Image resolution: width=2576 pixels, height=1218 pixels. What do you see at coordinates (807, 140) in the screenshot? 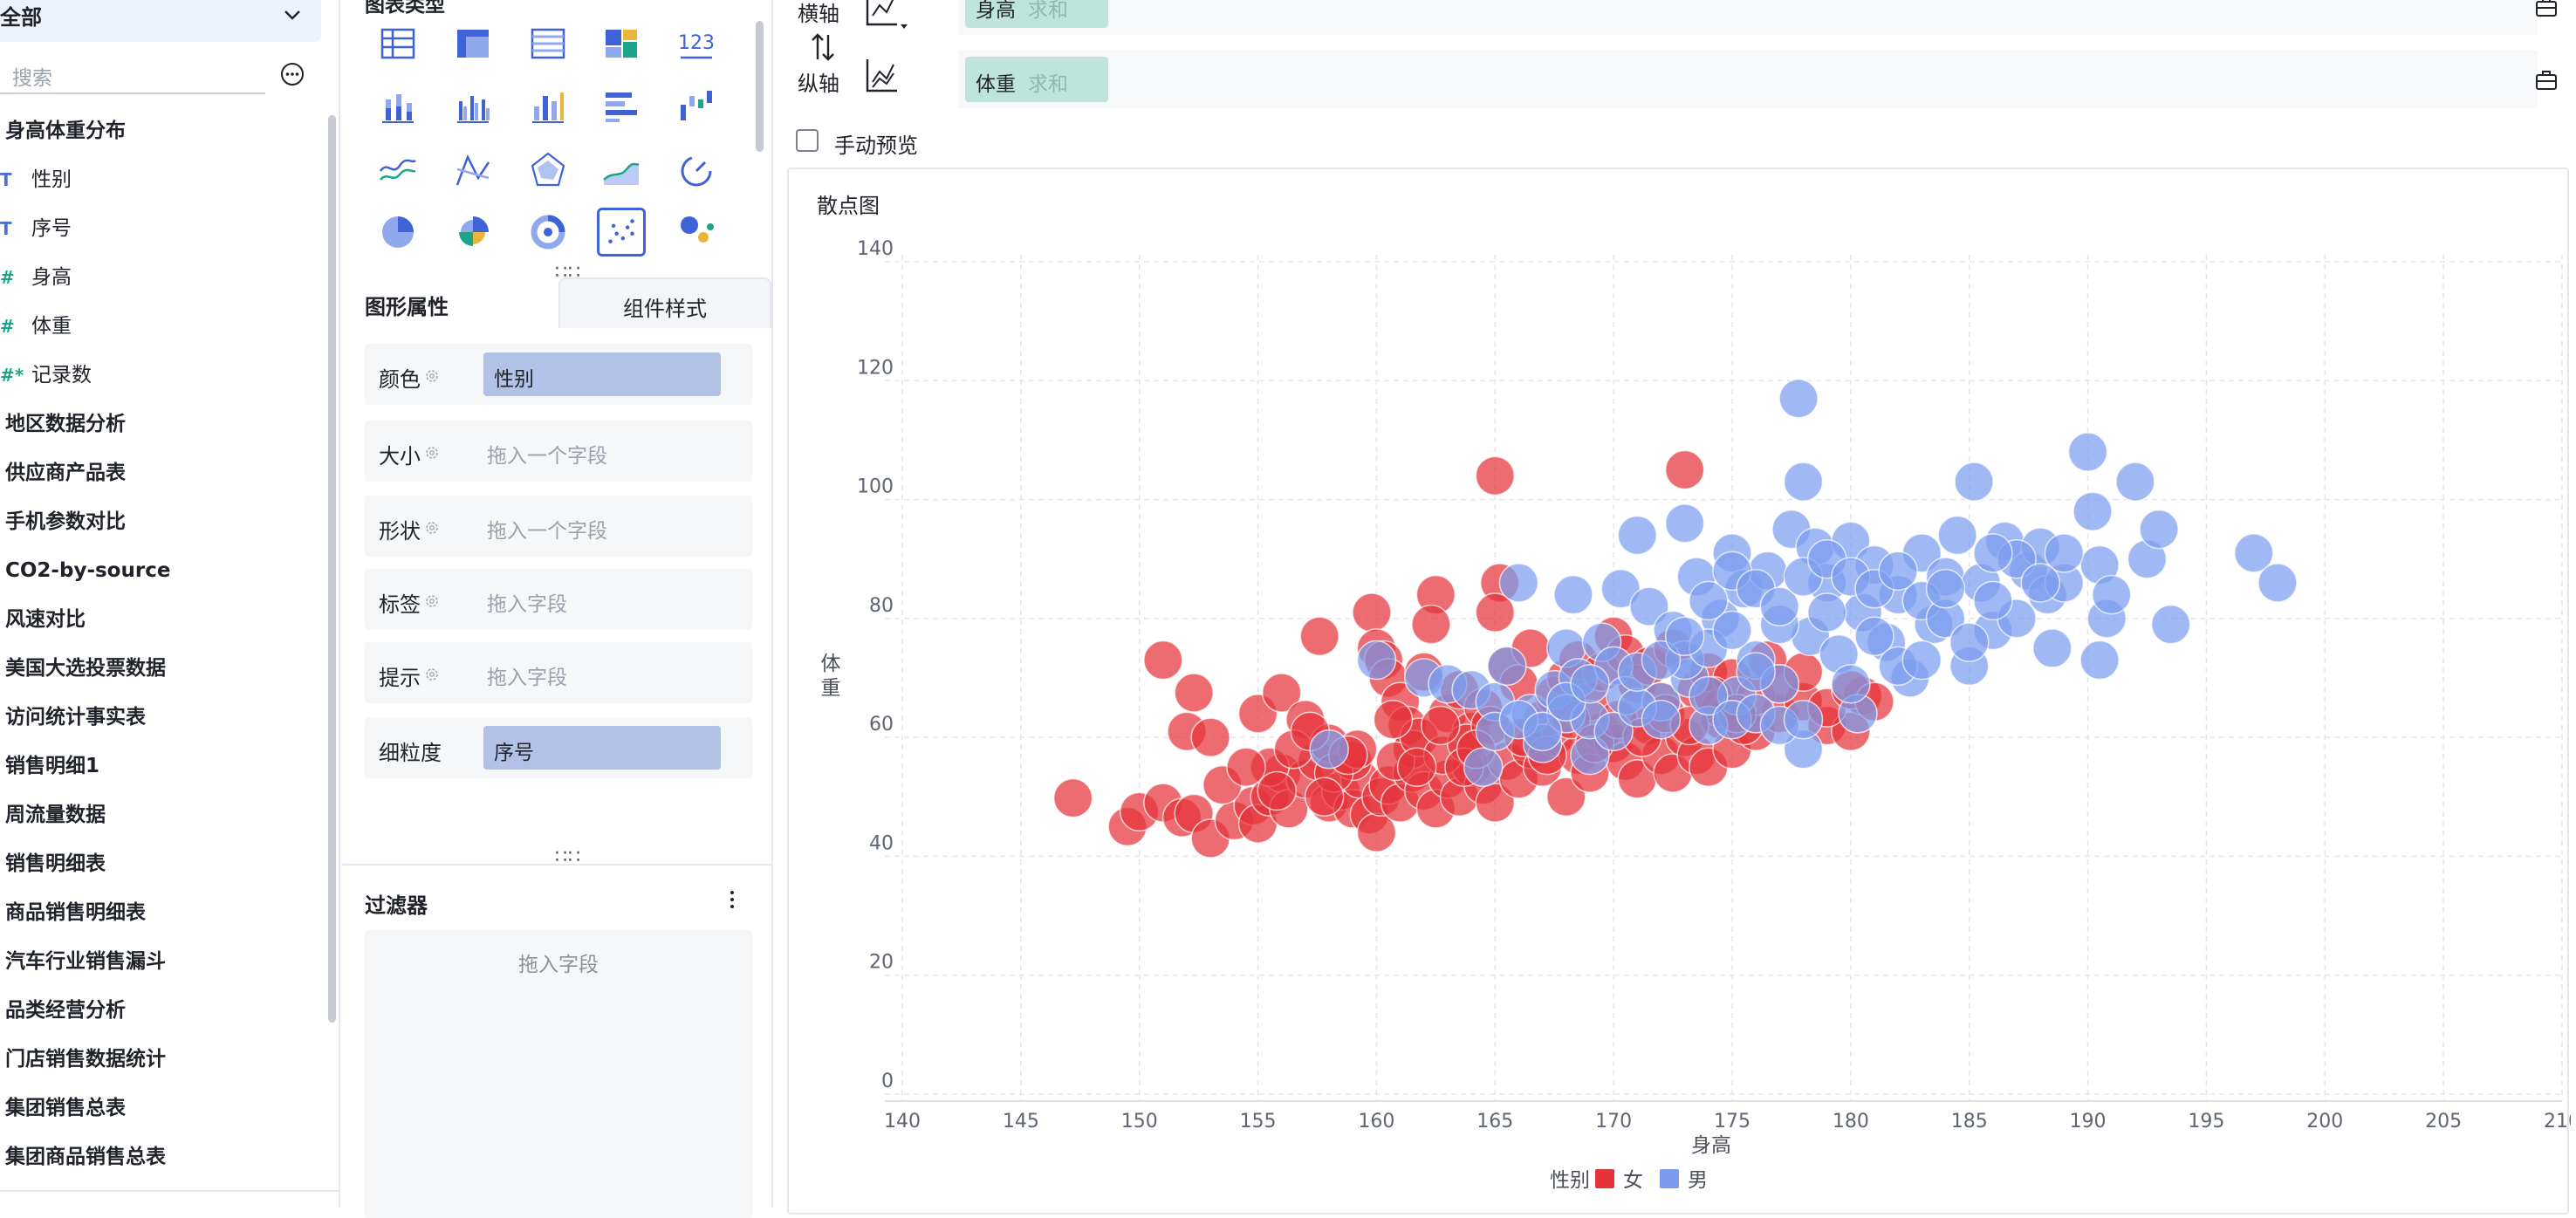
I see `manual-preview-checkbox` at bounding box center [807, 140].